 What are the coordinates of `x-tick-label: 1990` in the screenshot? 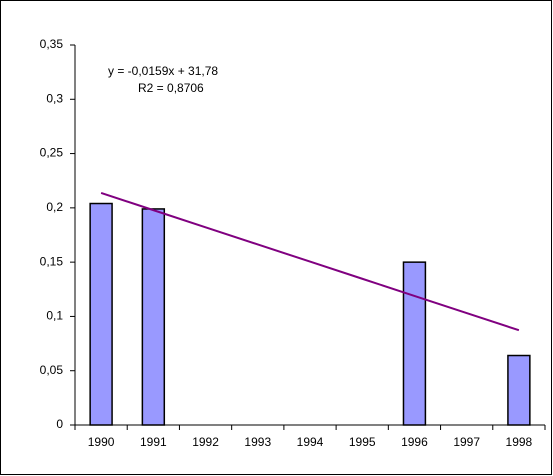 It's located at (101, 442).